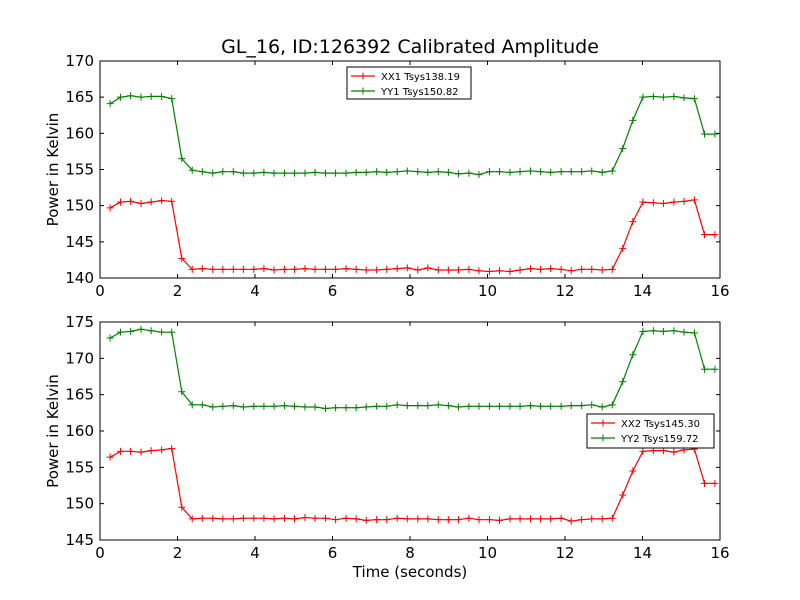  What do you see at coordinates (363, 91) in the screenshot?
I see `legend-marker` at bounding box center [363, 91].